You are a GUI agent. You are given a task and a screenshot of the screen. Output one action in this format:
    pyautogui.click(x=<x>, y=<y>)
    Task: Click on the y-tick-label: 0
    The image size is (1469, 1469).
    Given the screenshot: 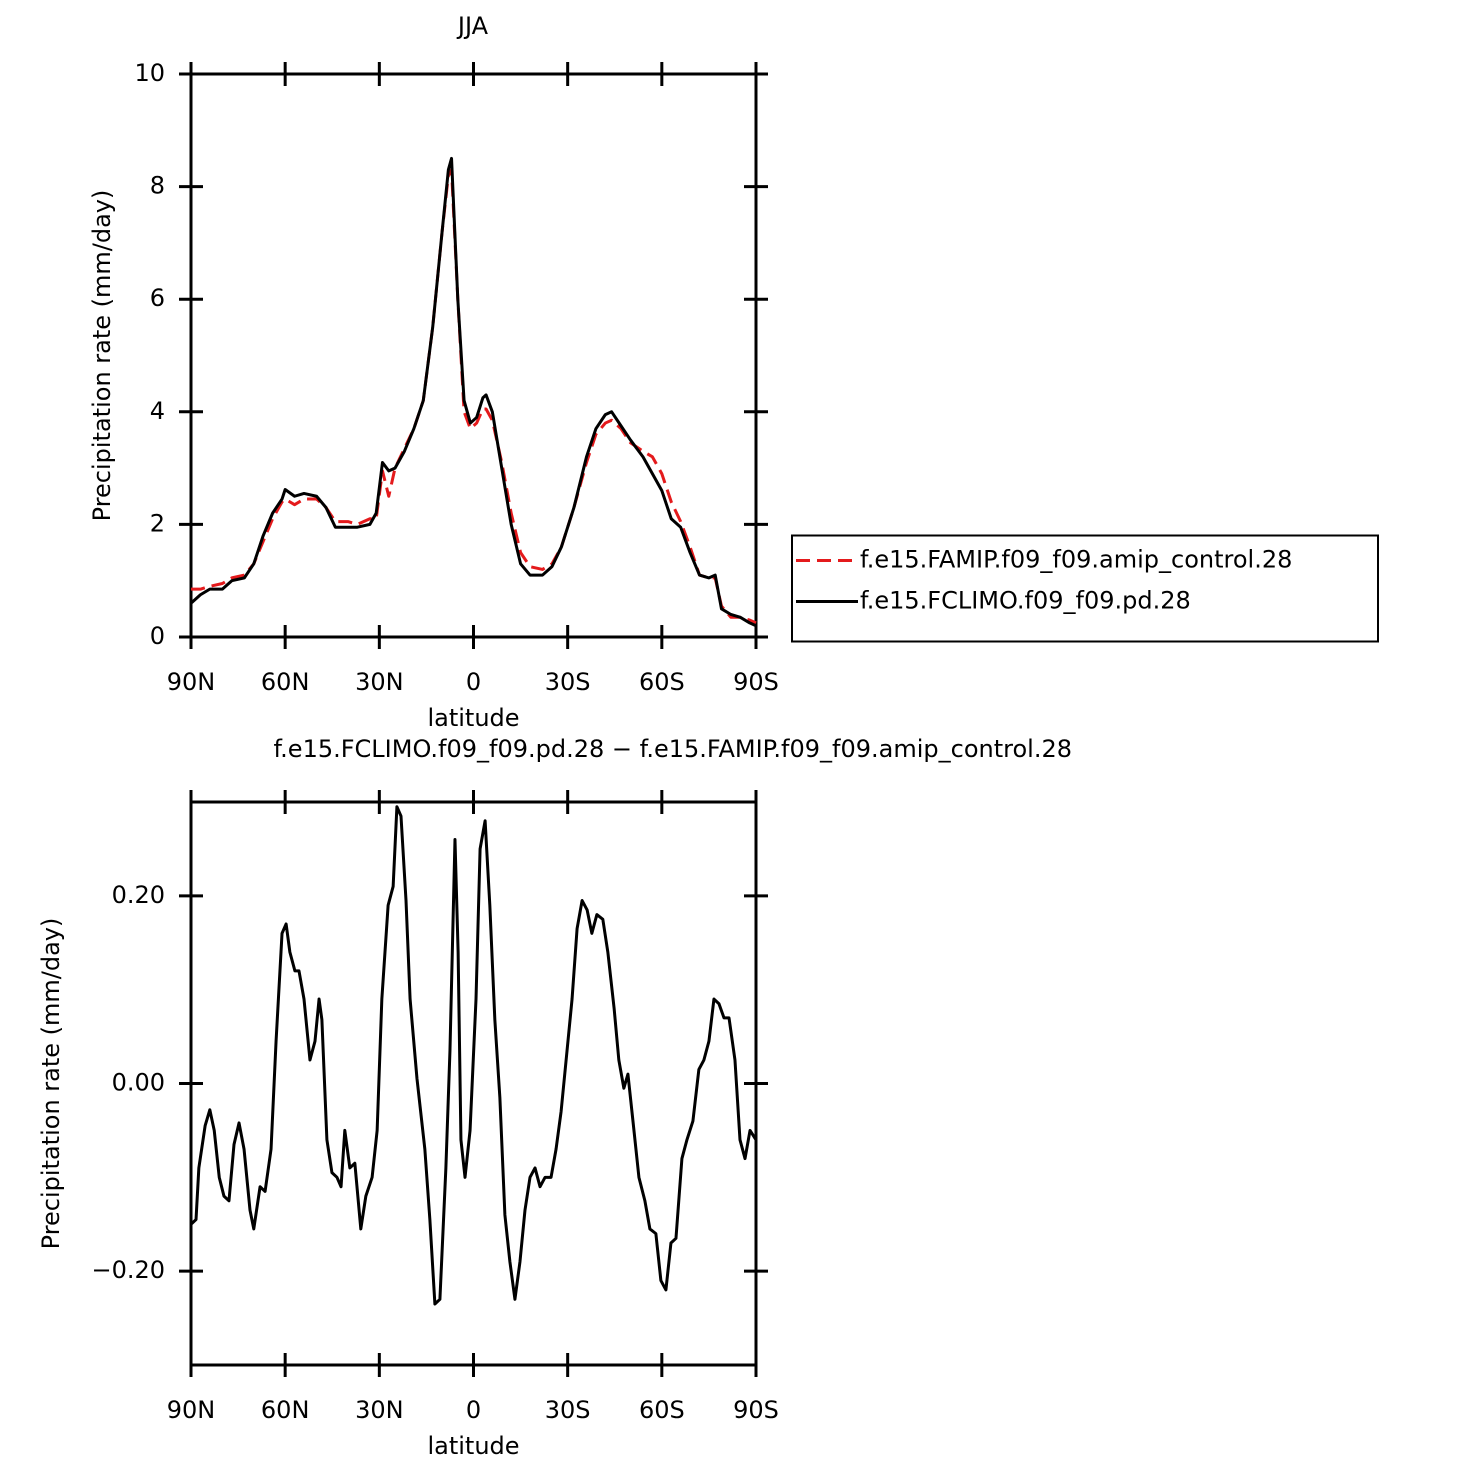 What is the action you would take?
    pyautogui.click(x=157, y=636)
    